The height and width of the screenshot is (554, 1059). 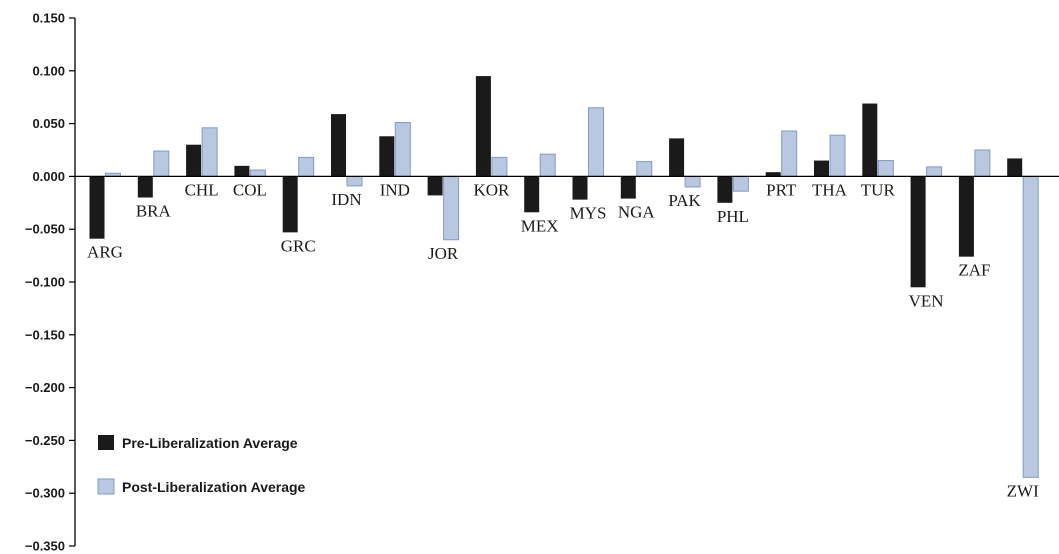 I want to click on category-label-bra: BRA, so click(x=154, y=211).